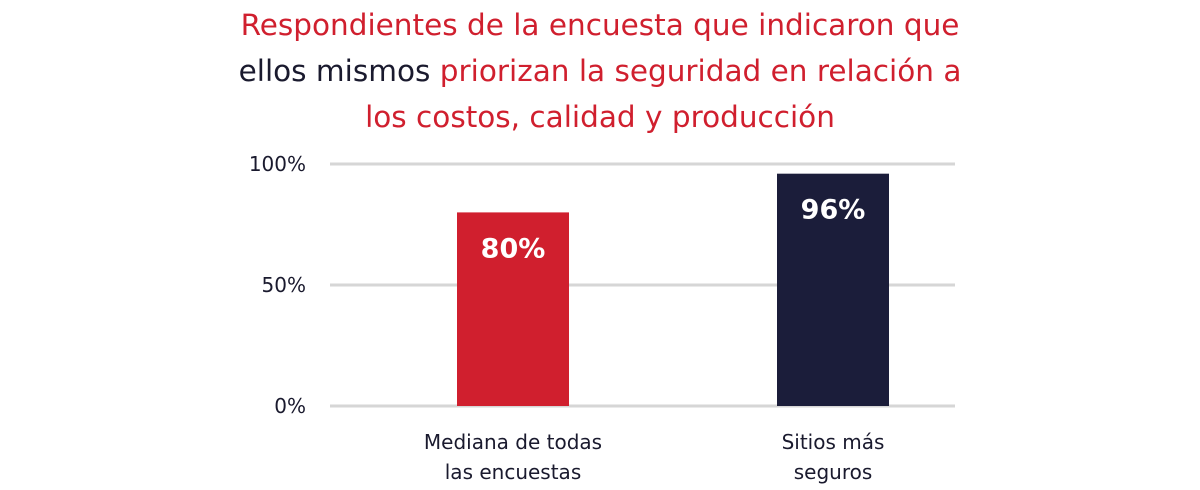 Image resolution: width=1200 pixels, height=490 pixels. Describe the element at coordinates (700, 71) in the screenshot. I see `title-line-2-red-text: priorizan la seguridad en relación a` at that location.